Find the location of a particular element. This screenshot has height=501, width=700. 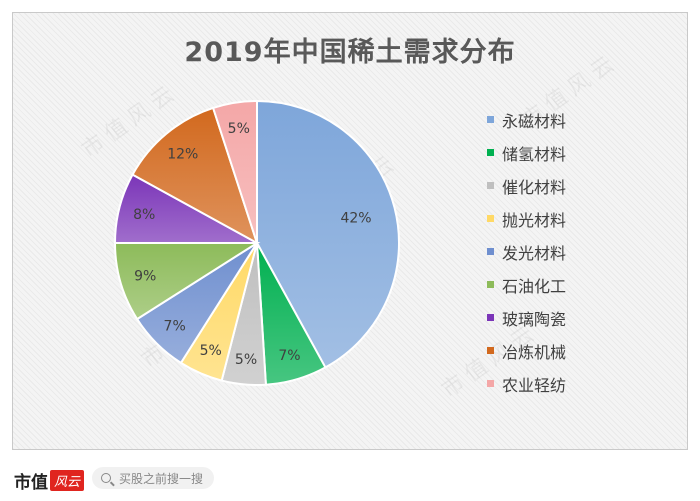

brand-badge: 风云 is located at coordinates (67, 480).